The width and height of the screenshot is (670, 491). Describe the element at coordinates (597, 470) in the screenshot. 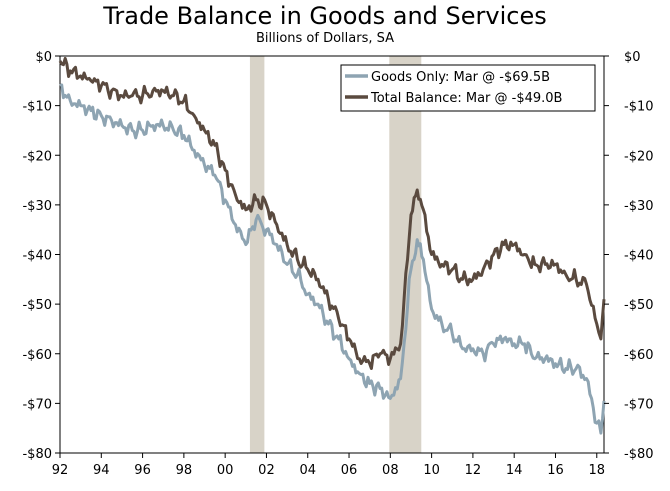

I see `x-tick-label: 18` at that location.